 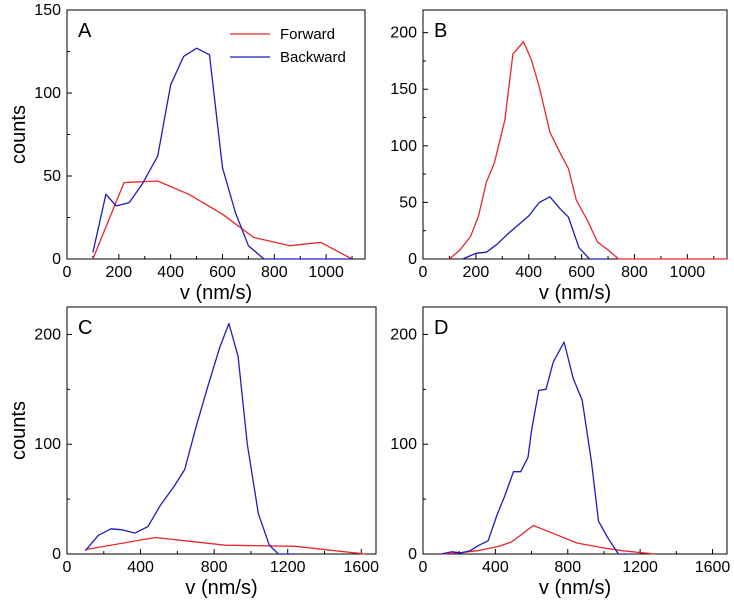 I want to click on panel-letter: D, so click(x=441, y=328).